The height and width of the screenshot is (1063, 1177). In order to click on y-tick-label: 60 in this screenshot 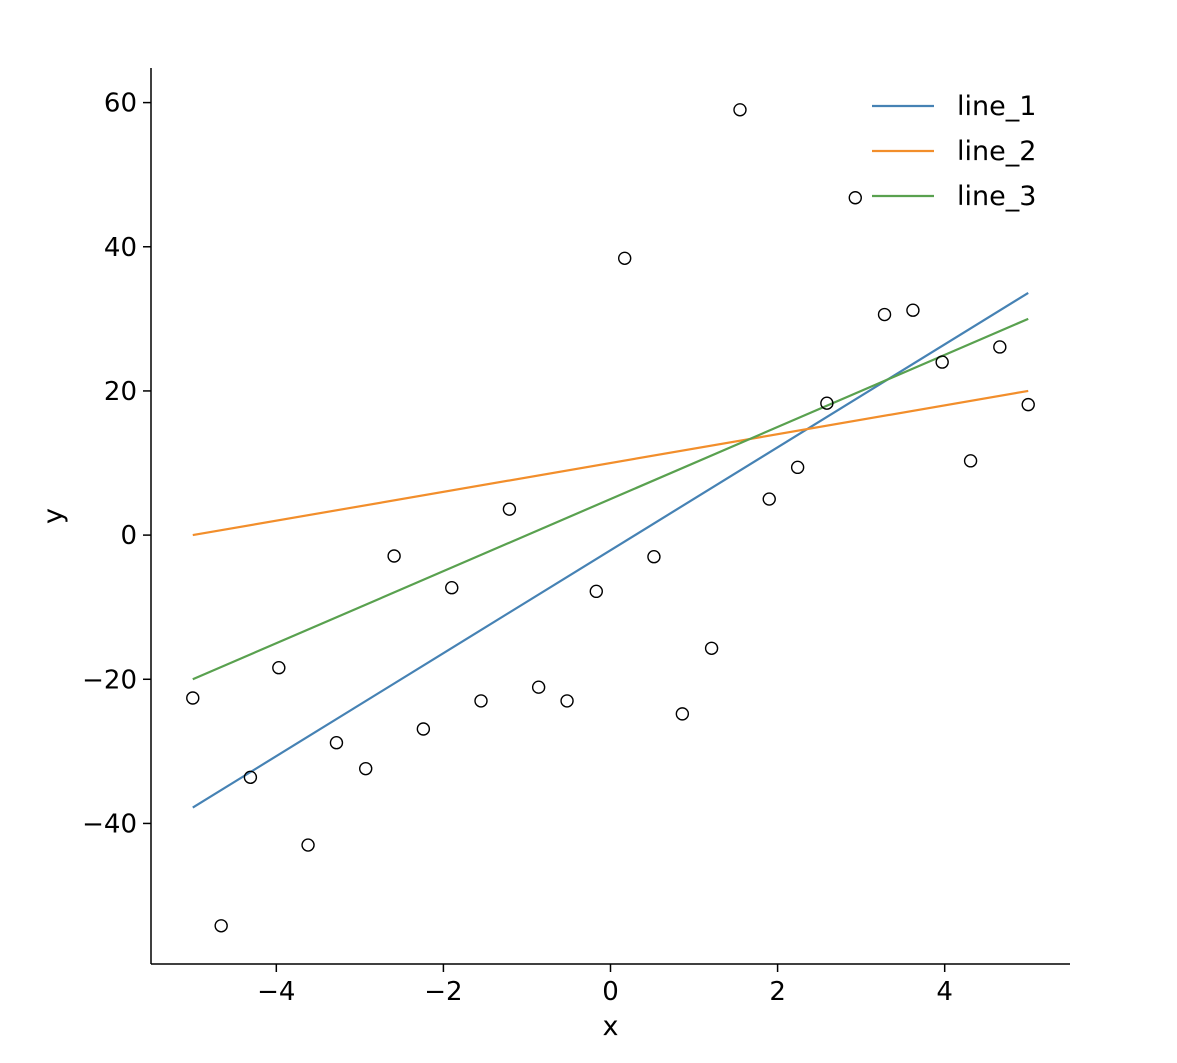, I will do `click(120, 104)`.